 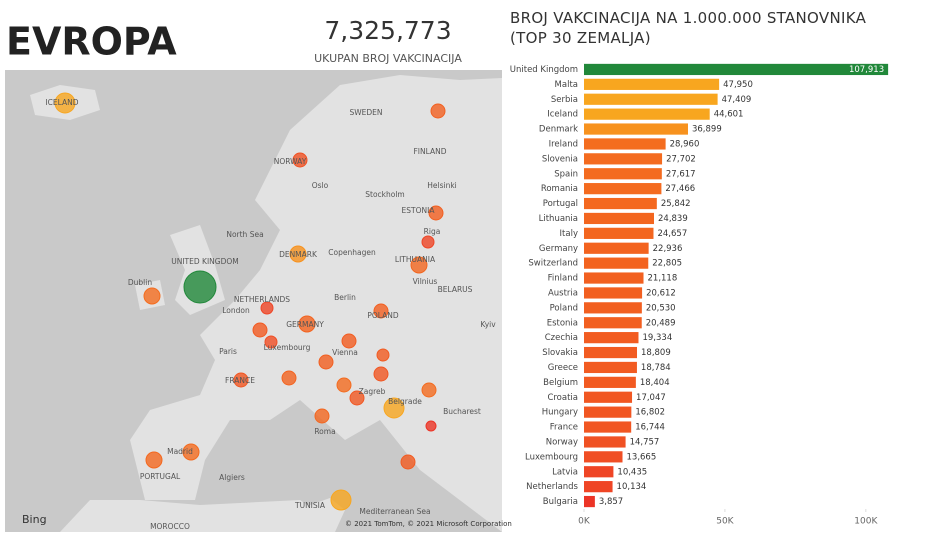 What do you see at coordinates (552, 487) in the screenshot?
I see `category-label: Netherlands` at bounding box center [552, 487].